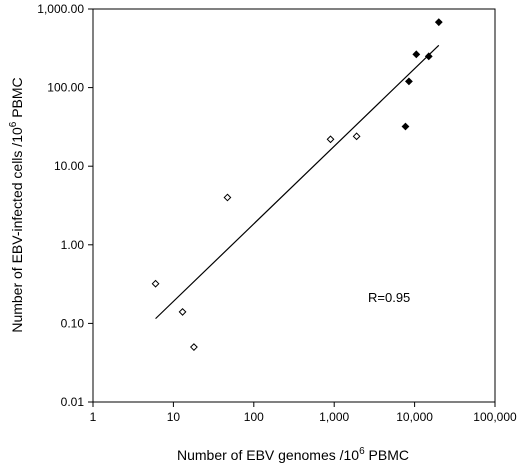 The image size is (520, 469). I want to click on x-tick-label: 1,000, so click(334, 417).